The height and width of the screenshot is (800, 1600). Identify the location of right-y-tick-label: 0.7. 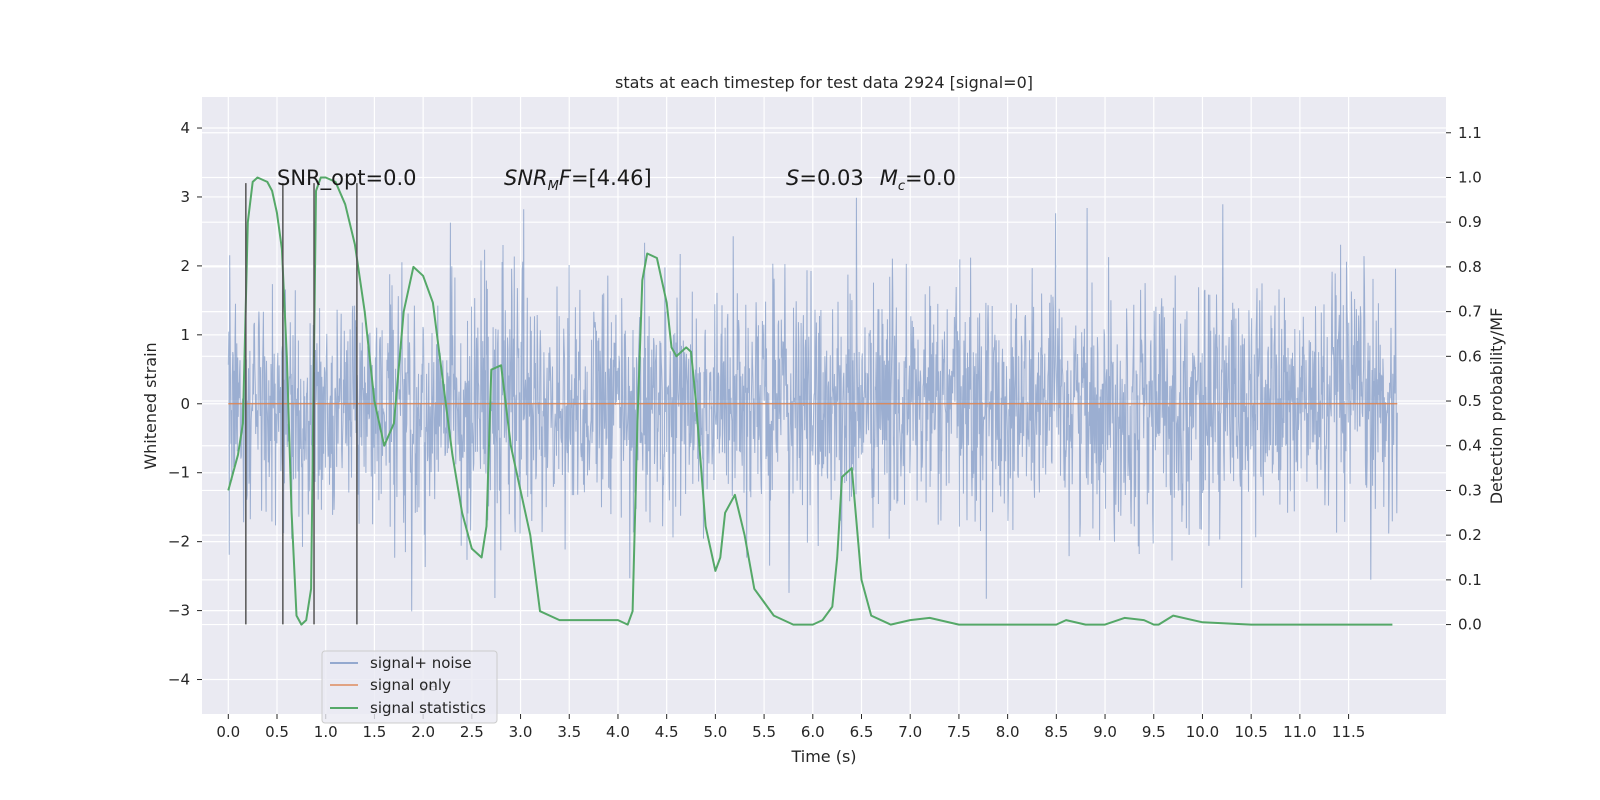
(1470, 312).